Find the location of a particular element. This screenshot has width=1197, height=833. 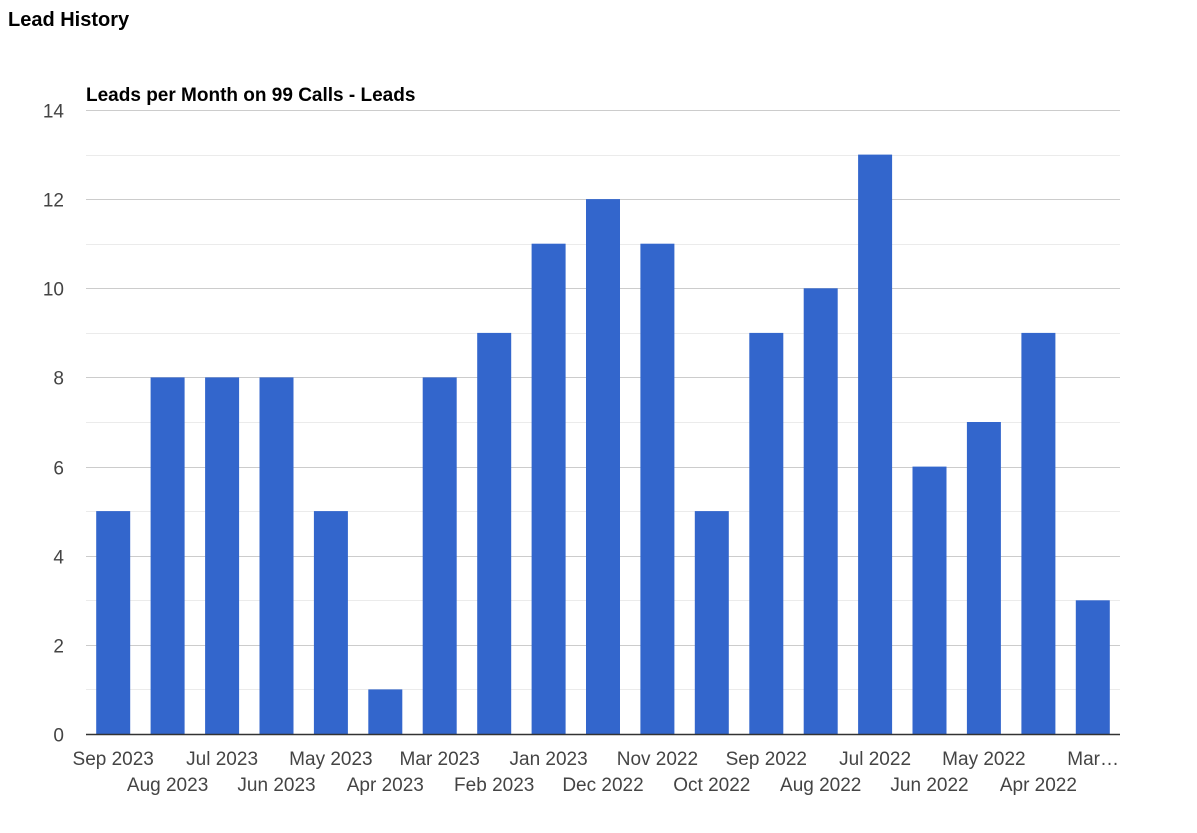

x-tick-label: May 2023 is located at coordinates (330, 759).